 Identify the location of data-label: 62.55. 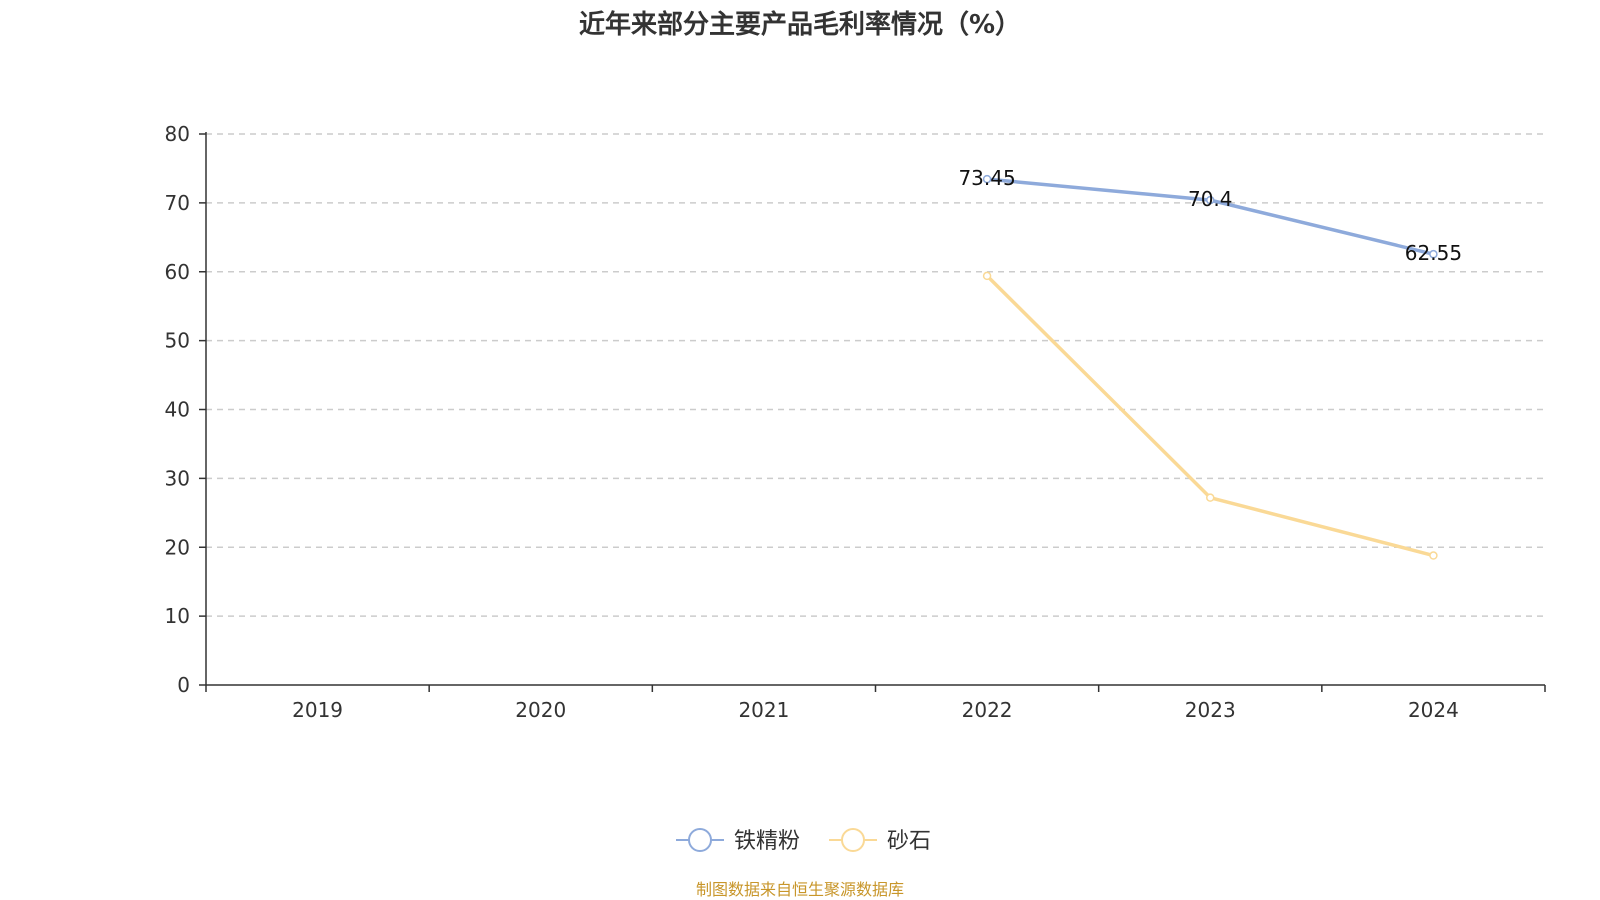
(1433, 253).